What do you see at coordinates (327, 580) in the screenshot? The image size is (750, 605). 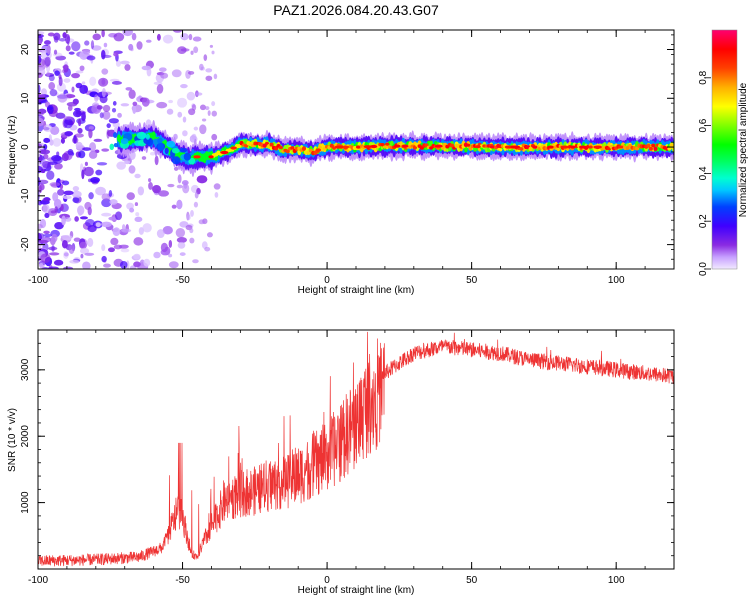 I see `snr-xtick-label: 0` at bounding box center [327, 580].